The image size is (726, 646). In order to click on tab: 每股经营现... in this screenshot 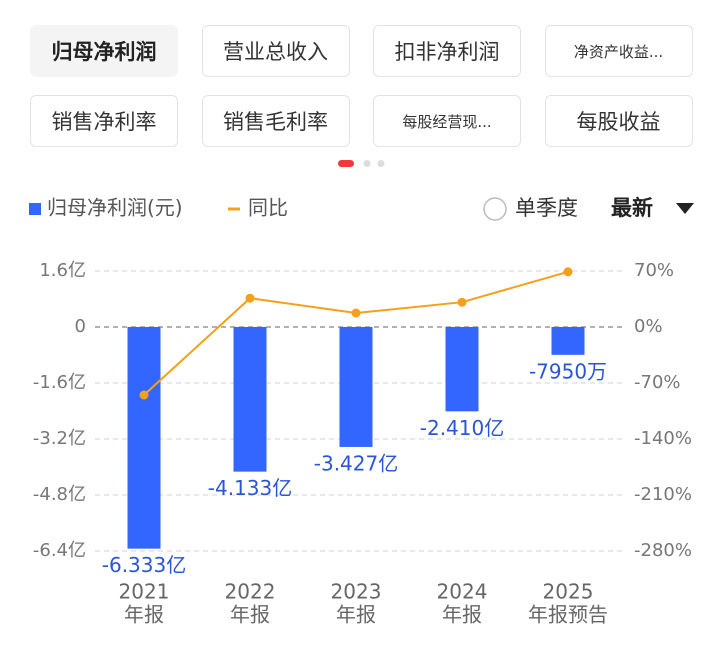, I will do `click(447, 121)`.